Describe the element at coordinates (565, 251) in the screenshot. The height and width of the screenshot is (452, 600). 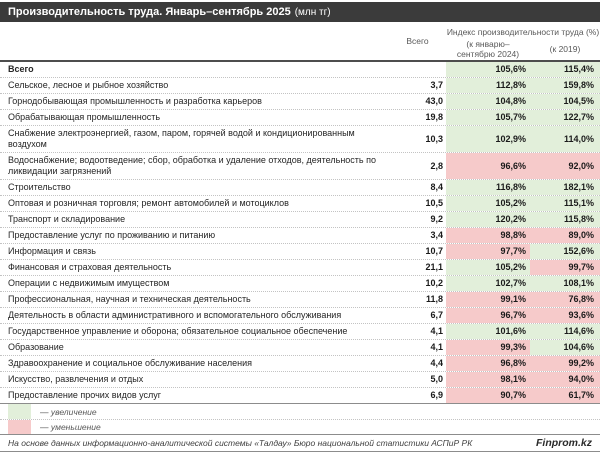
I see `row-index-vs-2019: 152,6%` at that location.